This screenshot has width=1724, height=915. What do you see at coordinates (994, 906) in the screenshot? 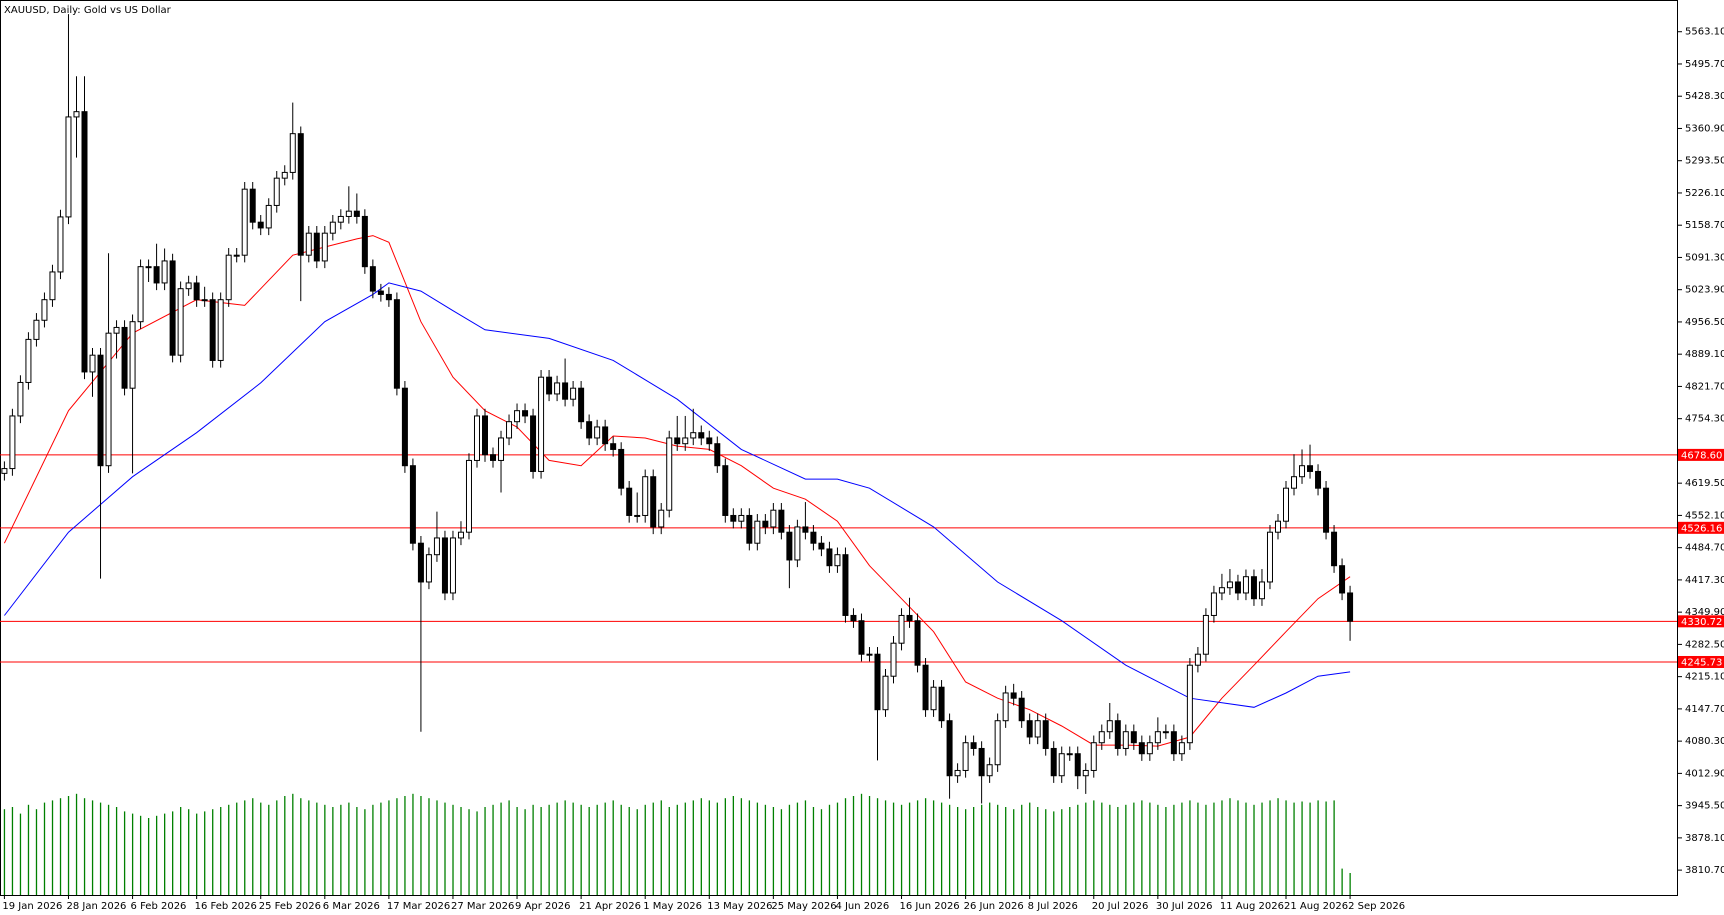
I see `x-tick-label: 26 Jun 2026` at bounding box center [994, 906].